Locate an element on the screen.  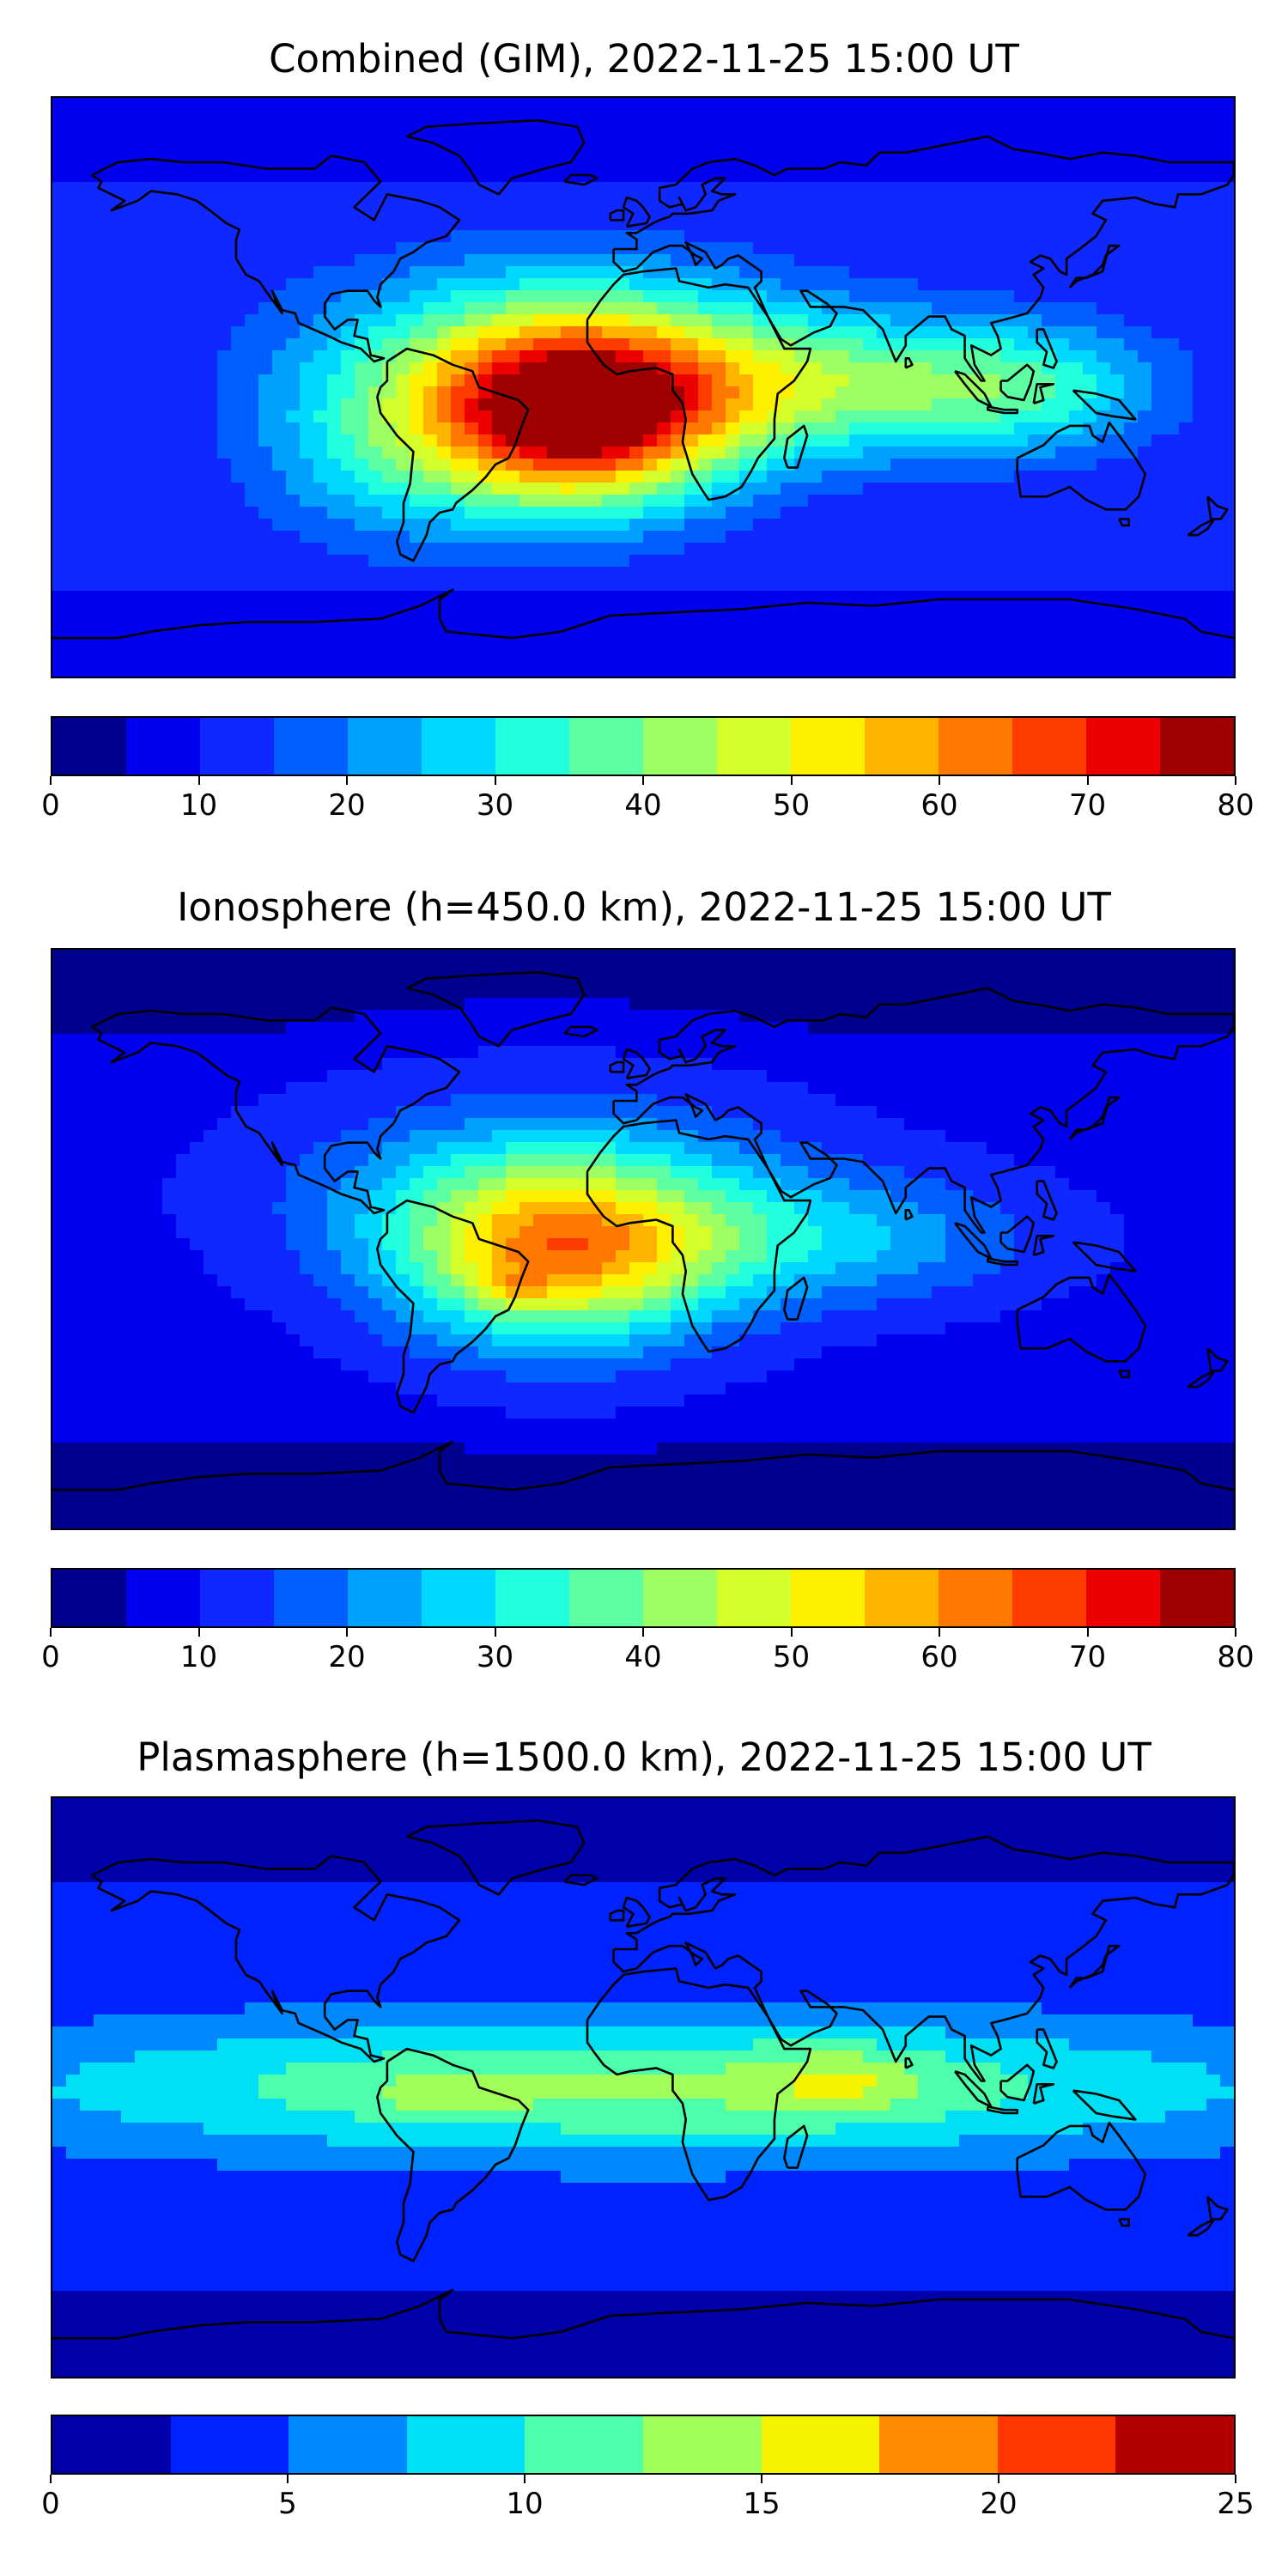
coastline-northAmerica is located at coordinates (276, 259).